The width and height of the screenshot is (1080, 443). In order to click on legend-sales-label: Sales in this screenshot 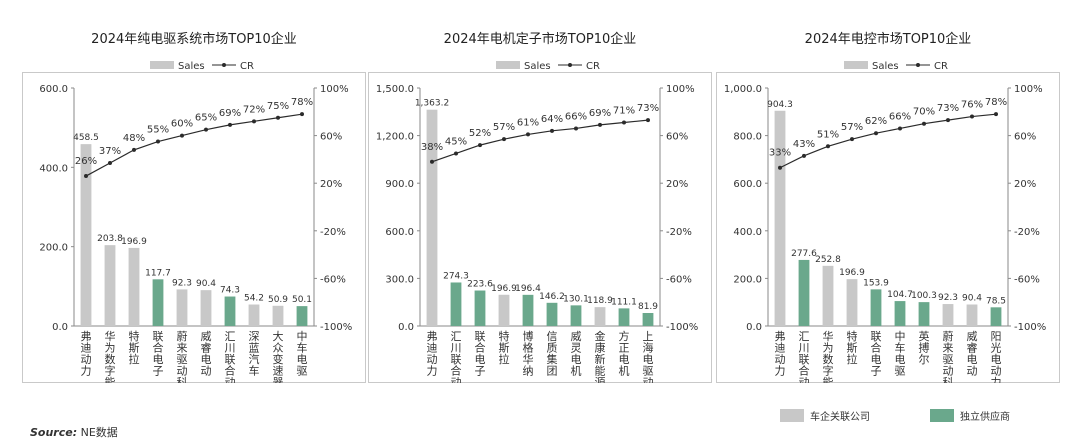, I will do `click(191, 66)`.